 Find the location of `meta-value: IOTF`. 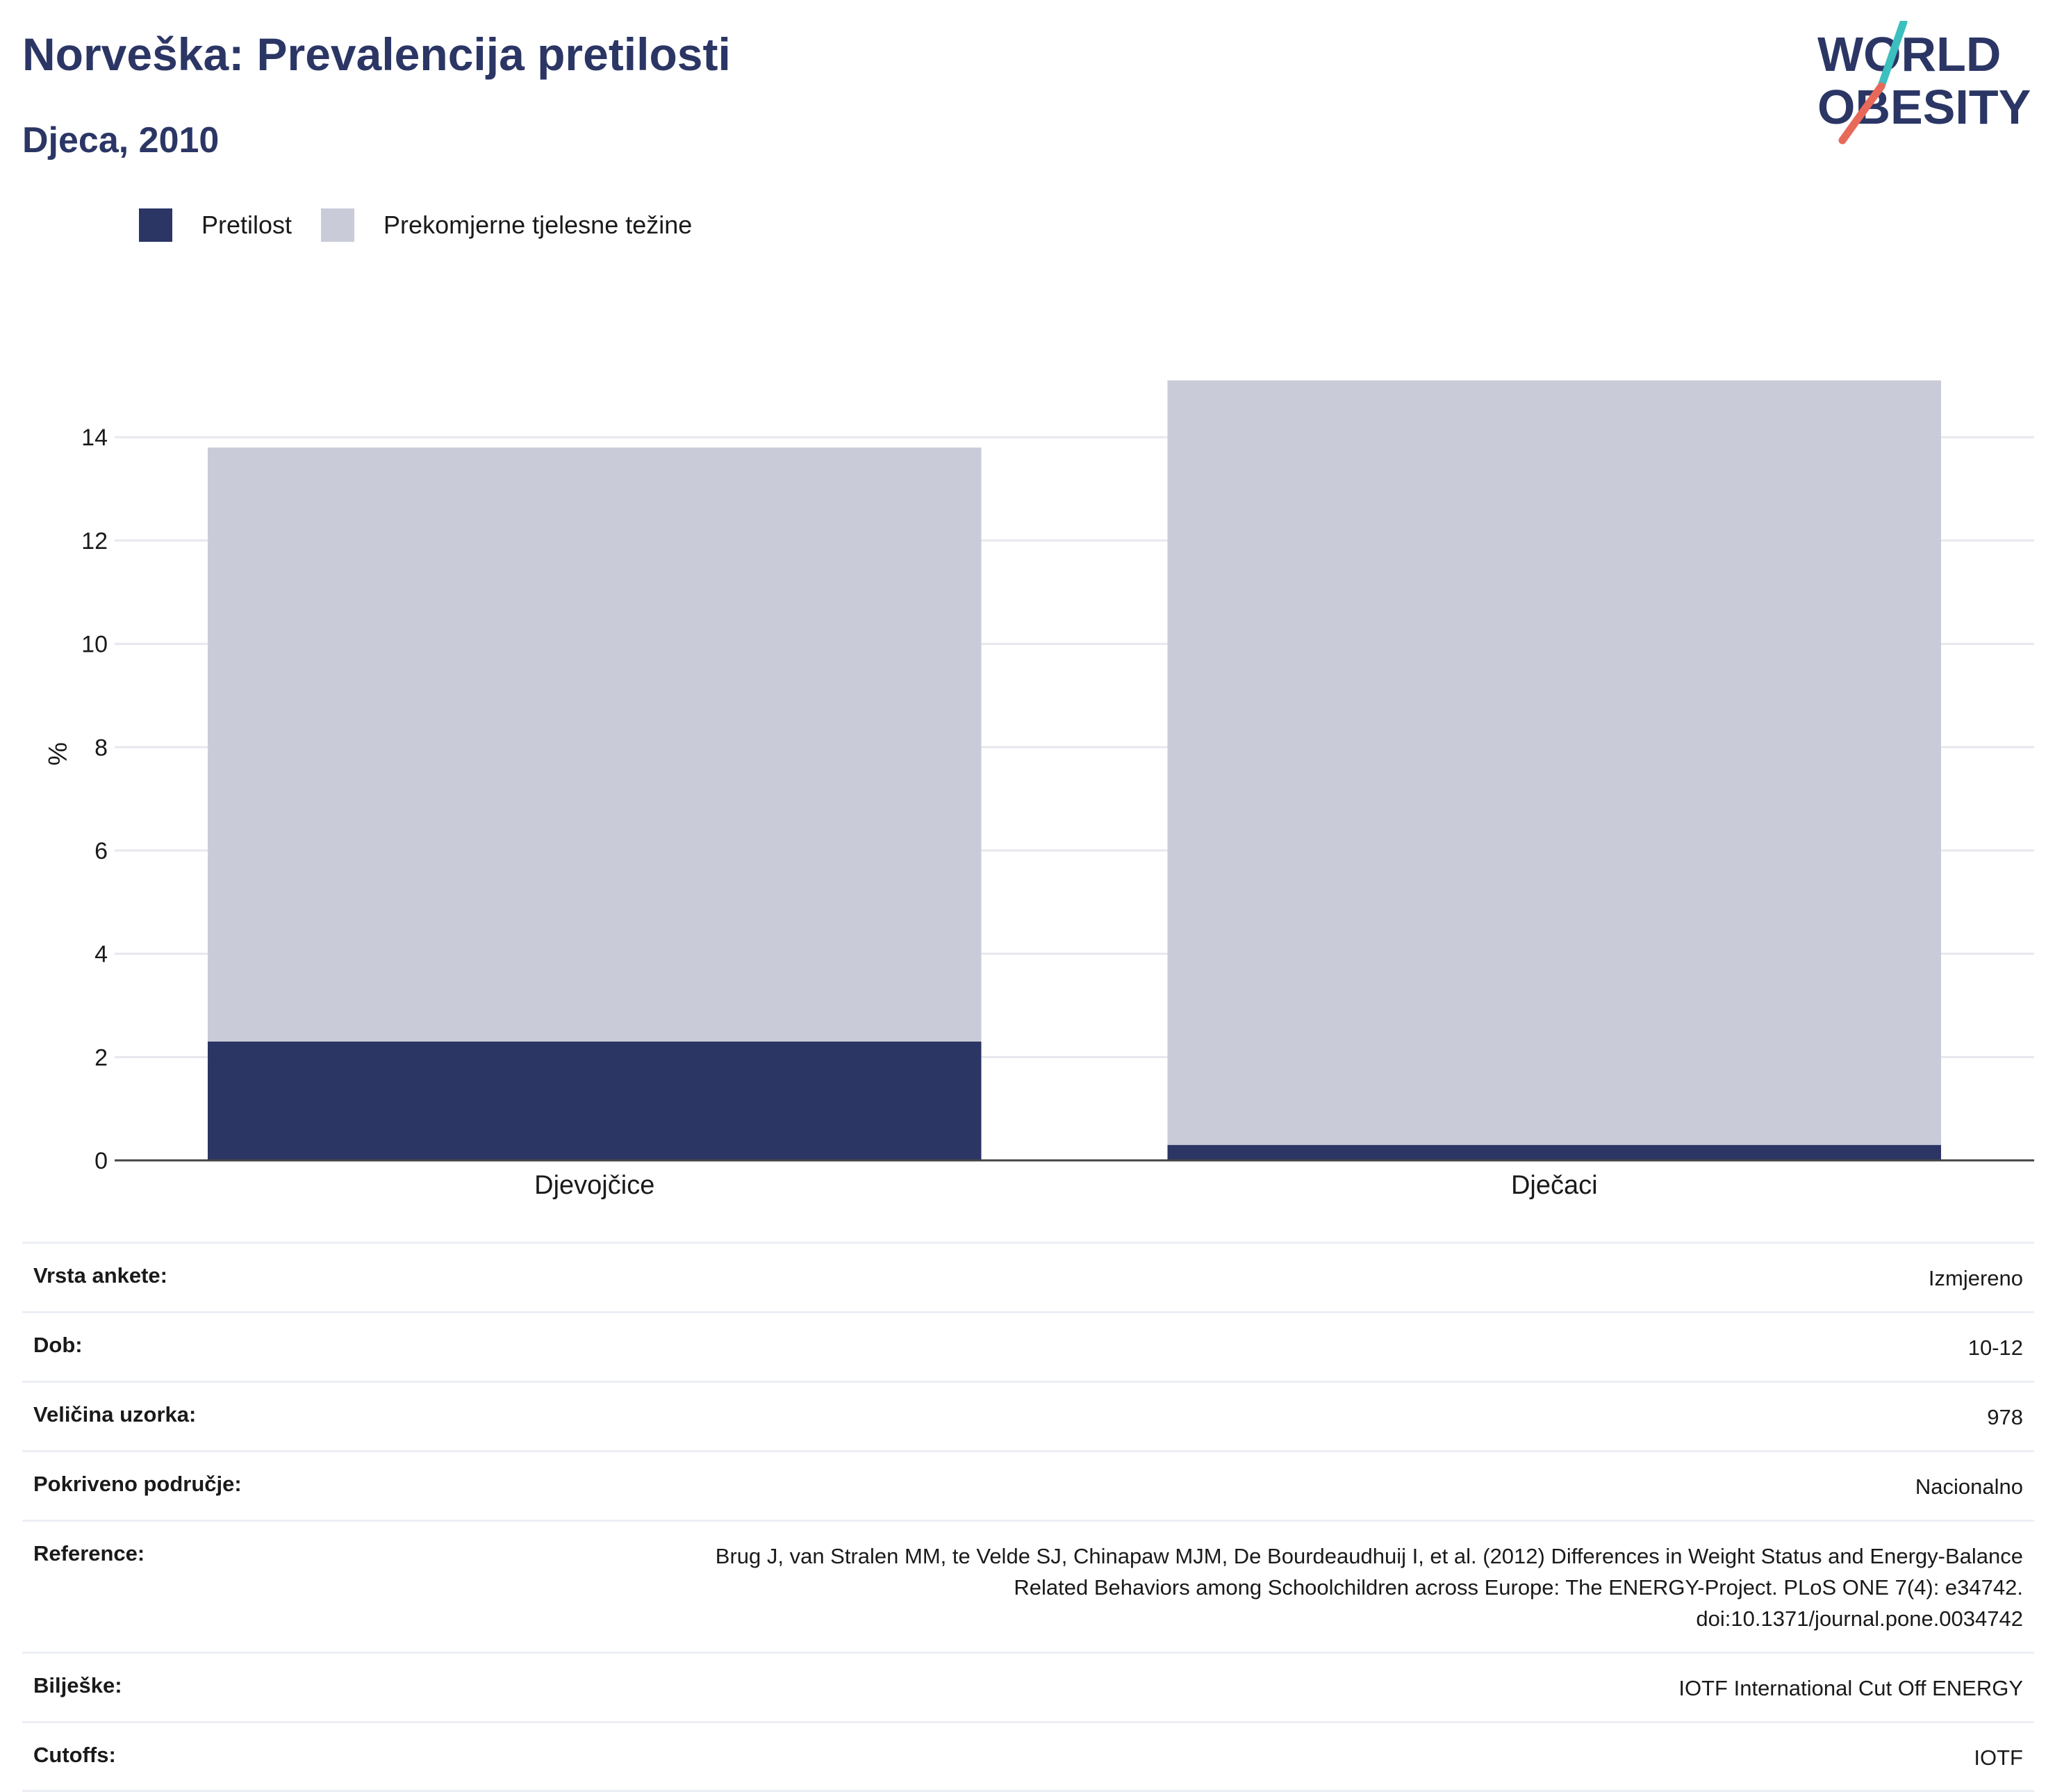

meta-value: IOTF is located at coordinates (1998, 1758).